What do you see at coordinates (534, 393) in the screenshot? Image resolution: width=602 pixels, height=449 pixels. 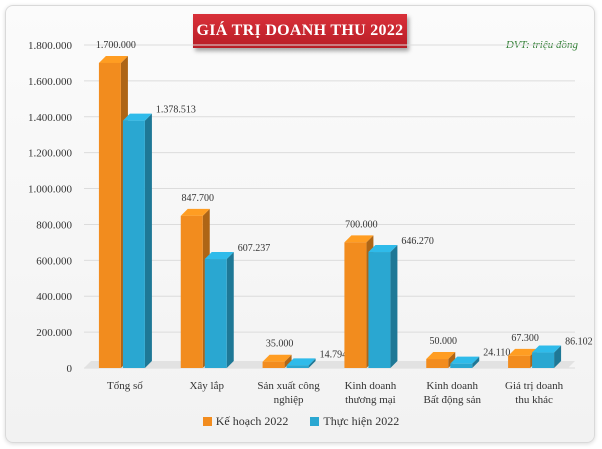 I see `x-tick-label: Giá trị doanh thu khác` at bounding box center [534, 393].